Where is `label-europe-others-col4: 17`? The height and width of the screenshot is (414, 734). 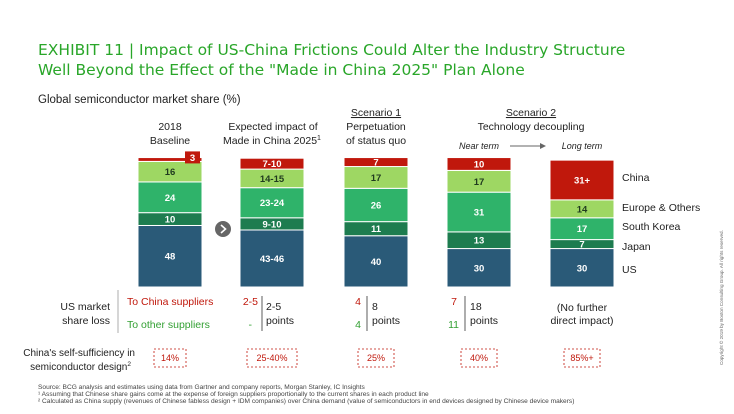 label-europe-others-col4: 17 is located at coordinates (479, 182).